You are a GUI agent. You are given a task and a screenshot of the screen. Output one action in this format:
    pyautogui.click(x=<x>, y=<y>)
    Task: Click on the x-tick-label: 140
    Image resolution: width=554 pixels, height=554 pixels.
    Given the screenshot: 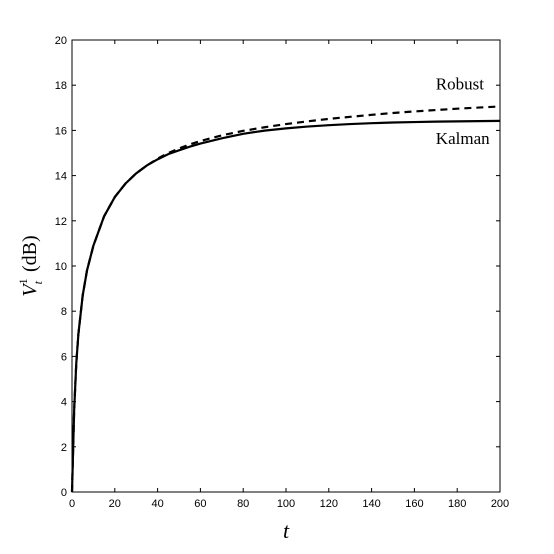 What is the action you would take?
    pyautogui.click(x=371, y=504)
    